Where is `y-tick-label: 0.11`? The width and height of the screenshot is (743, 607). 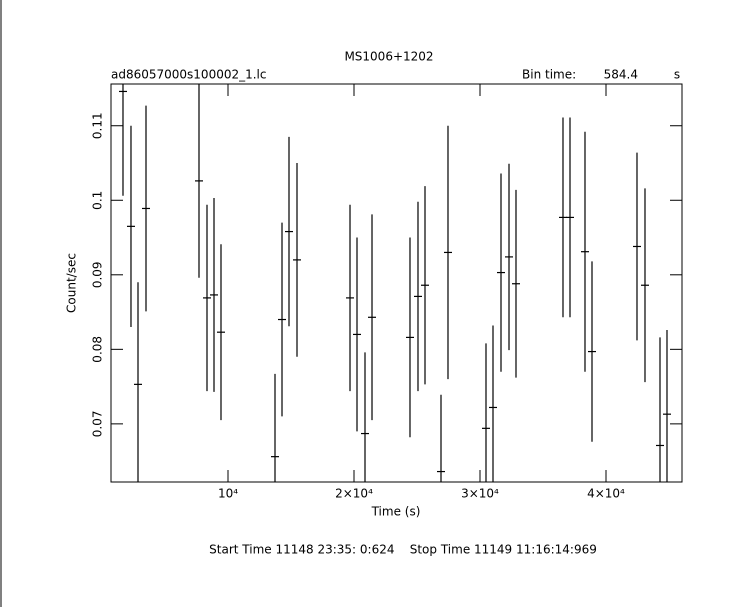 y-tick-label: 0.11 is located at coordinates (98, 125).